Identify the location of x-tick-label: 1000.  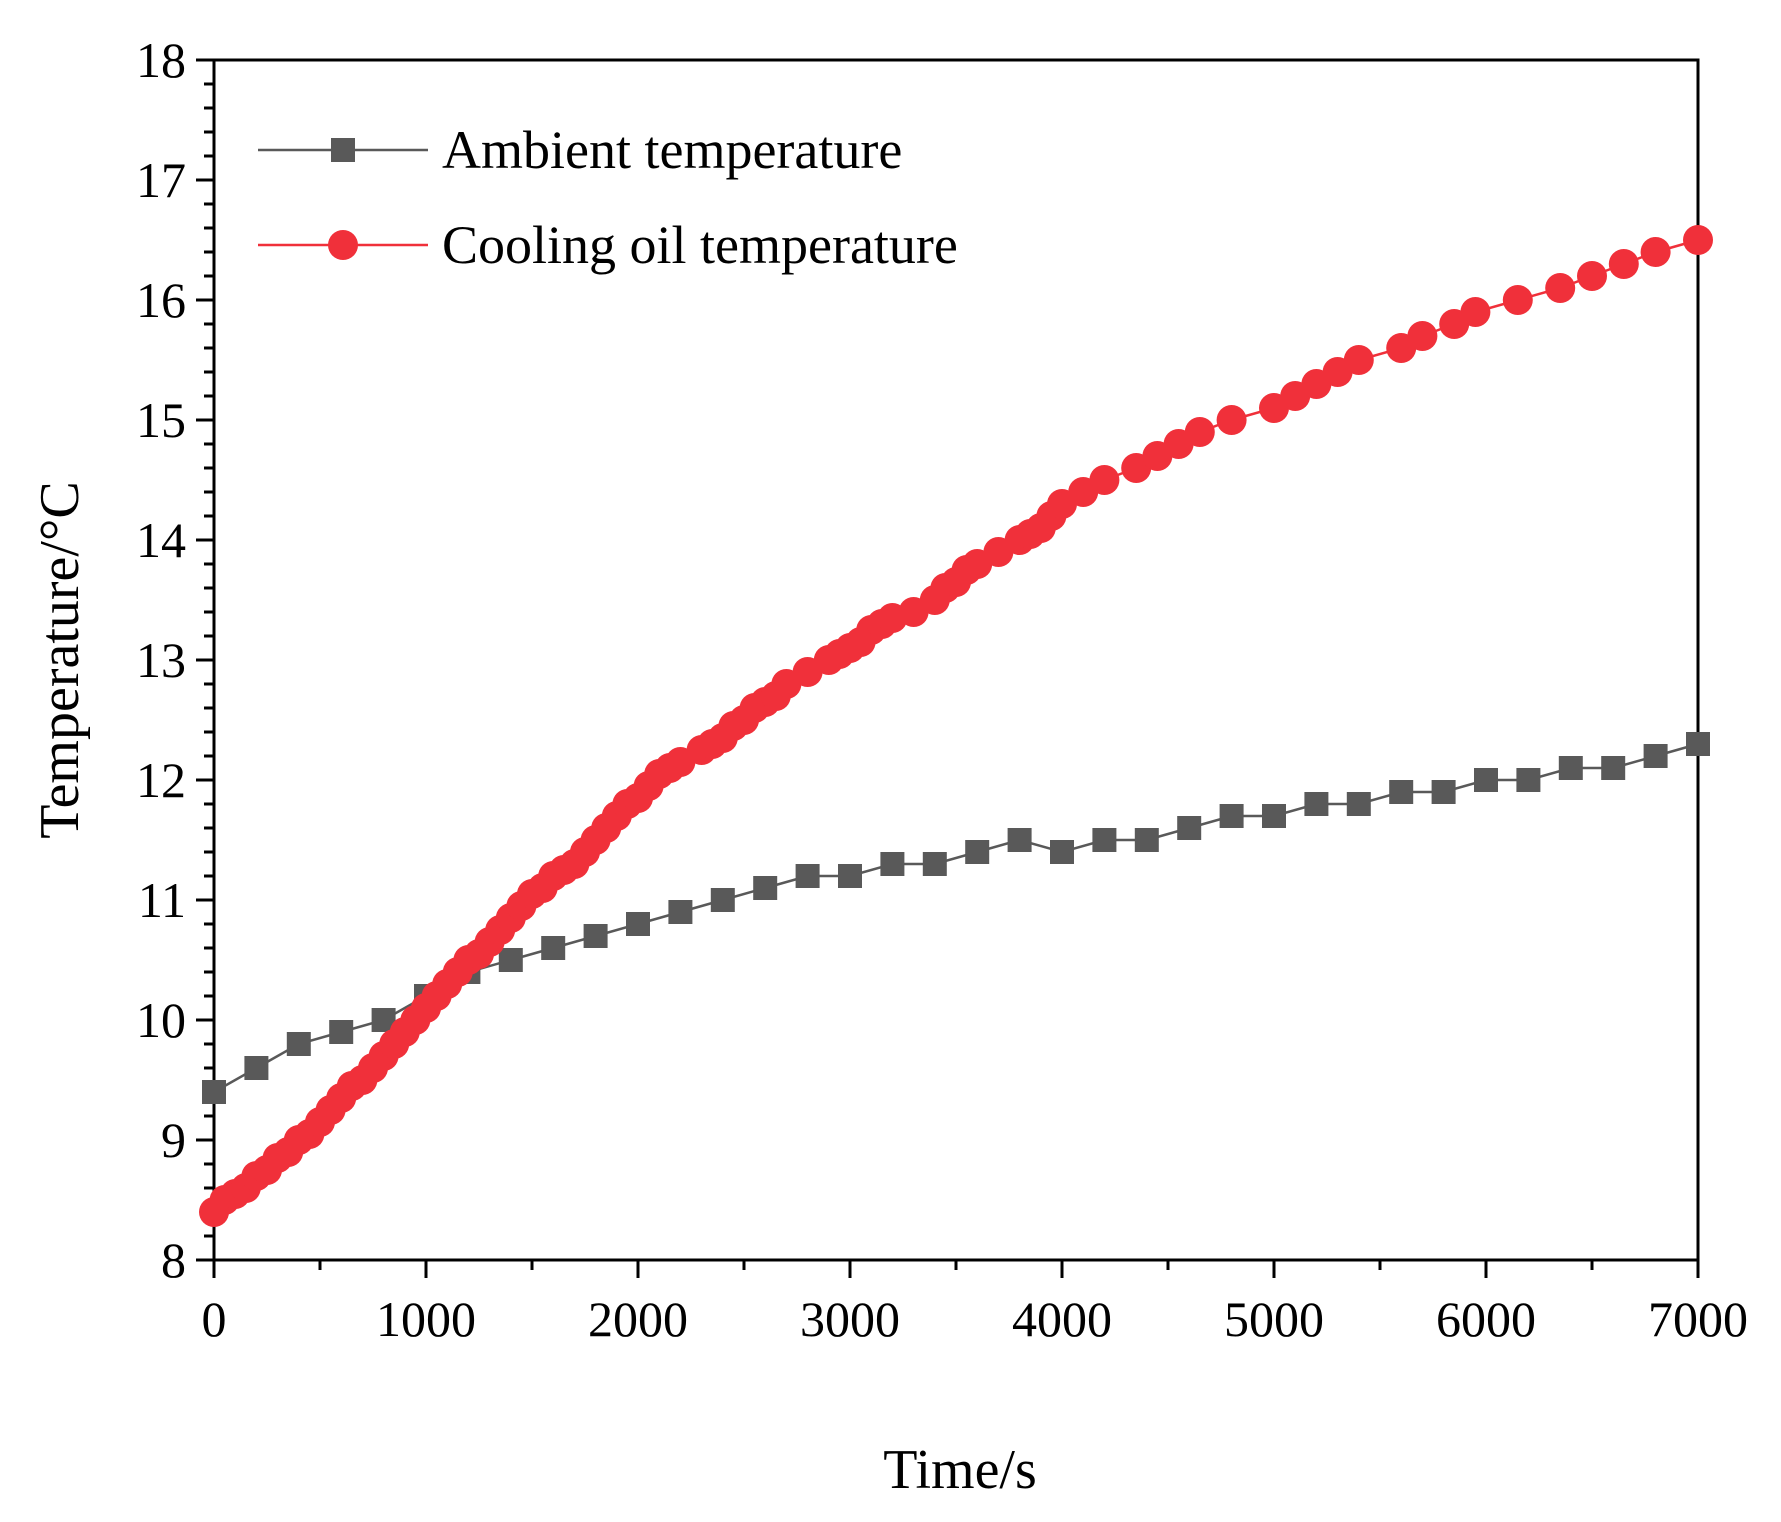
(426, 1319).